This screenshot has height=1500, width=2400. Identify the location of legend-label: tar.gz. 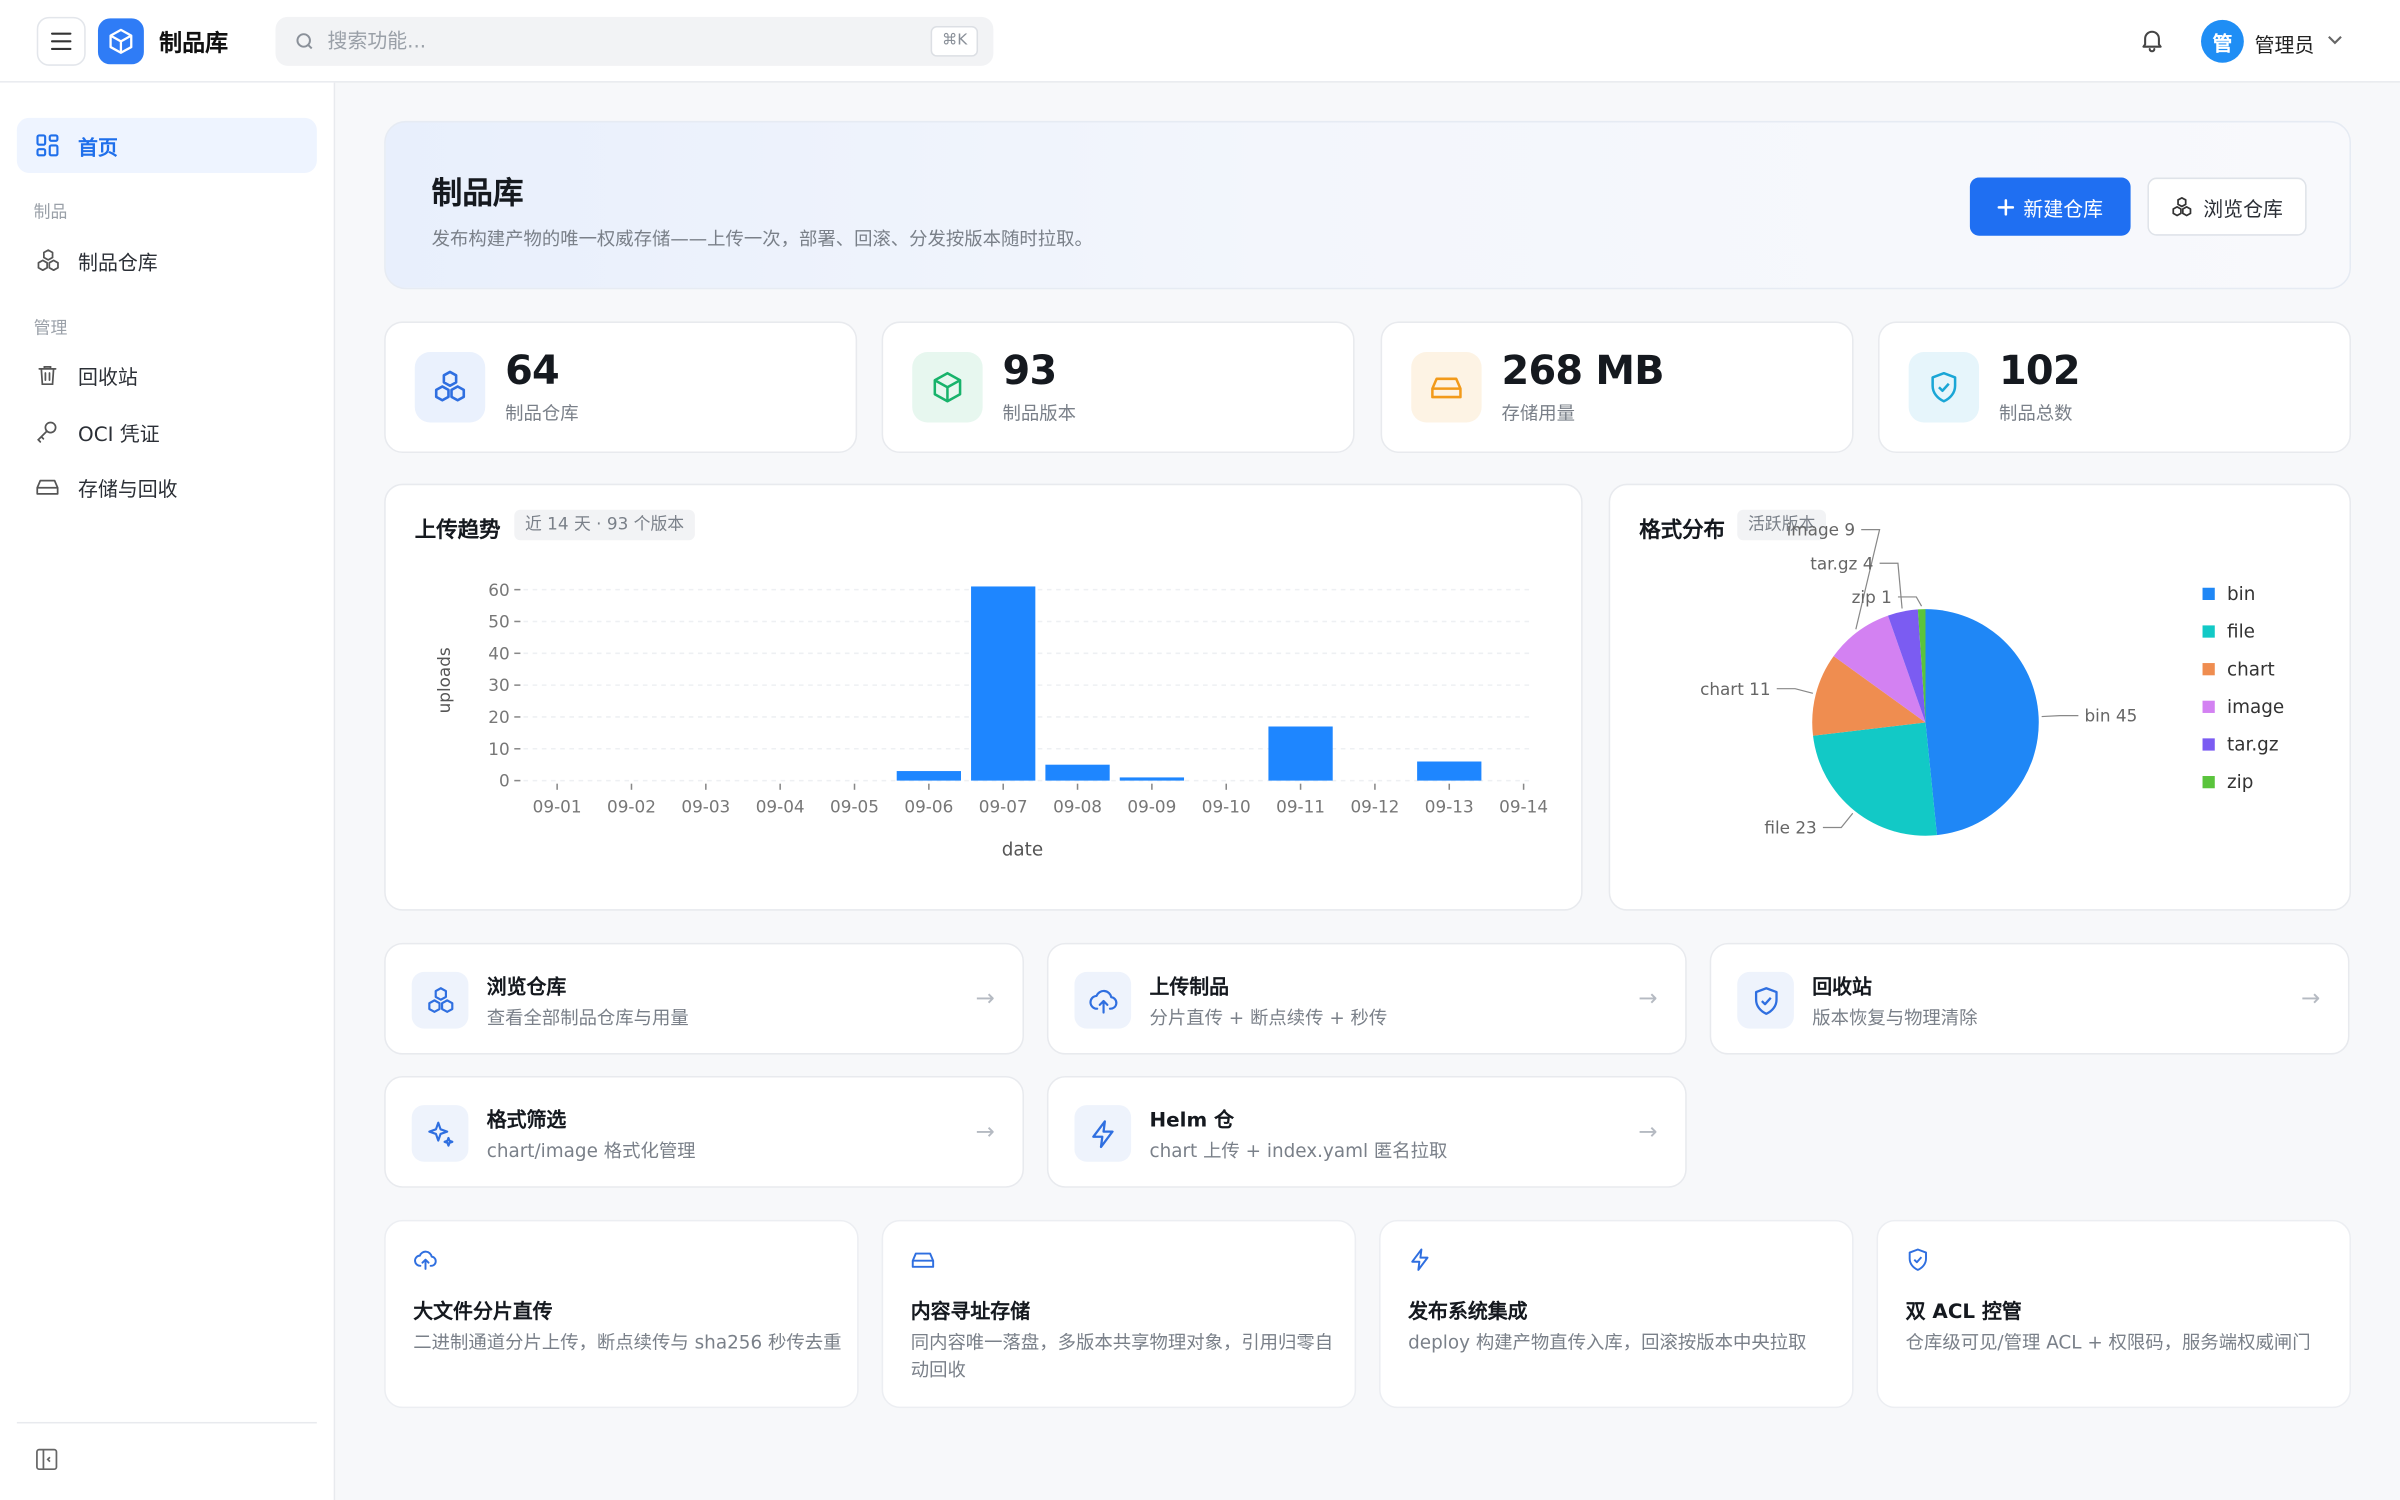
(2252, 745).